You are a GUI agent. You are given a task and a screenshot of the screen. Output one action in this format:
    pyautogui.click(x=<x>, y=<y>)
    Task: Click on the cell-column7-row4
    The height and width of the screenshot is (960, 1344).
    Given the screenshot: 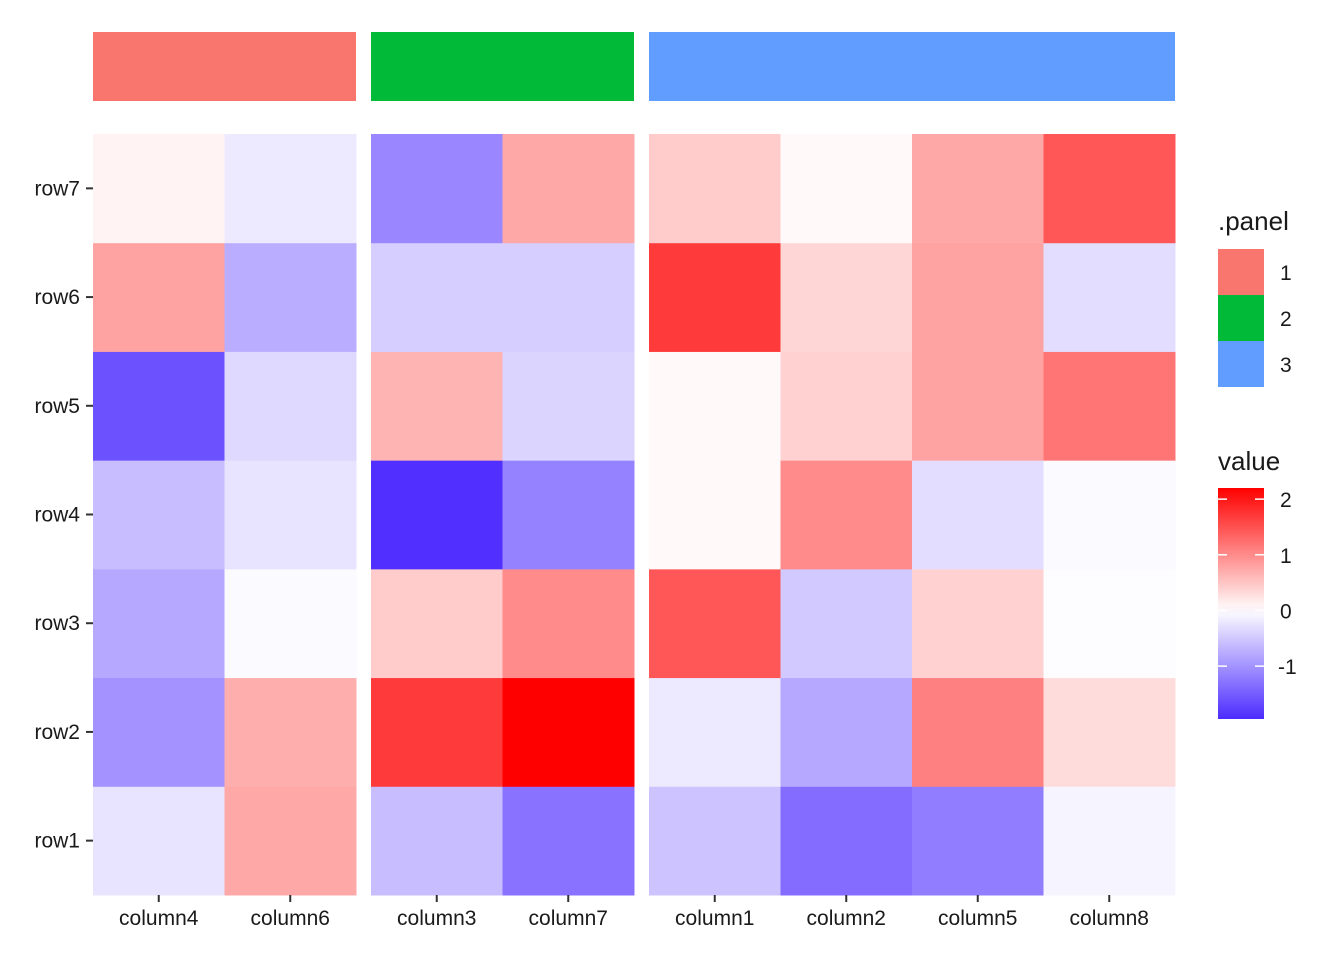 What is the action you would take?
    pyautogui.click(x=568, y=515)
    